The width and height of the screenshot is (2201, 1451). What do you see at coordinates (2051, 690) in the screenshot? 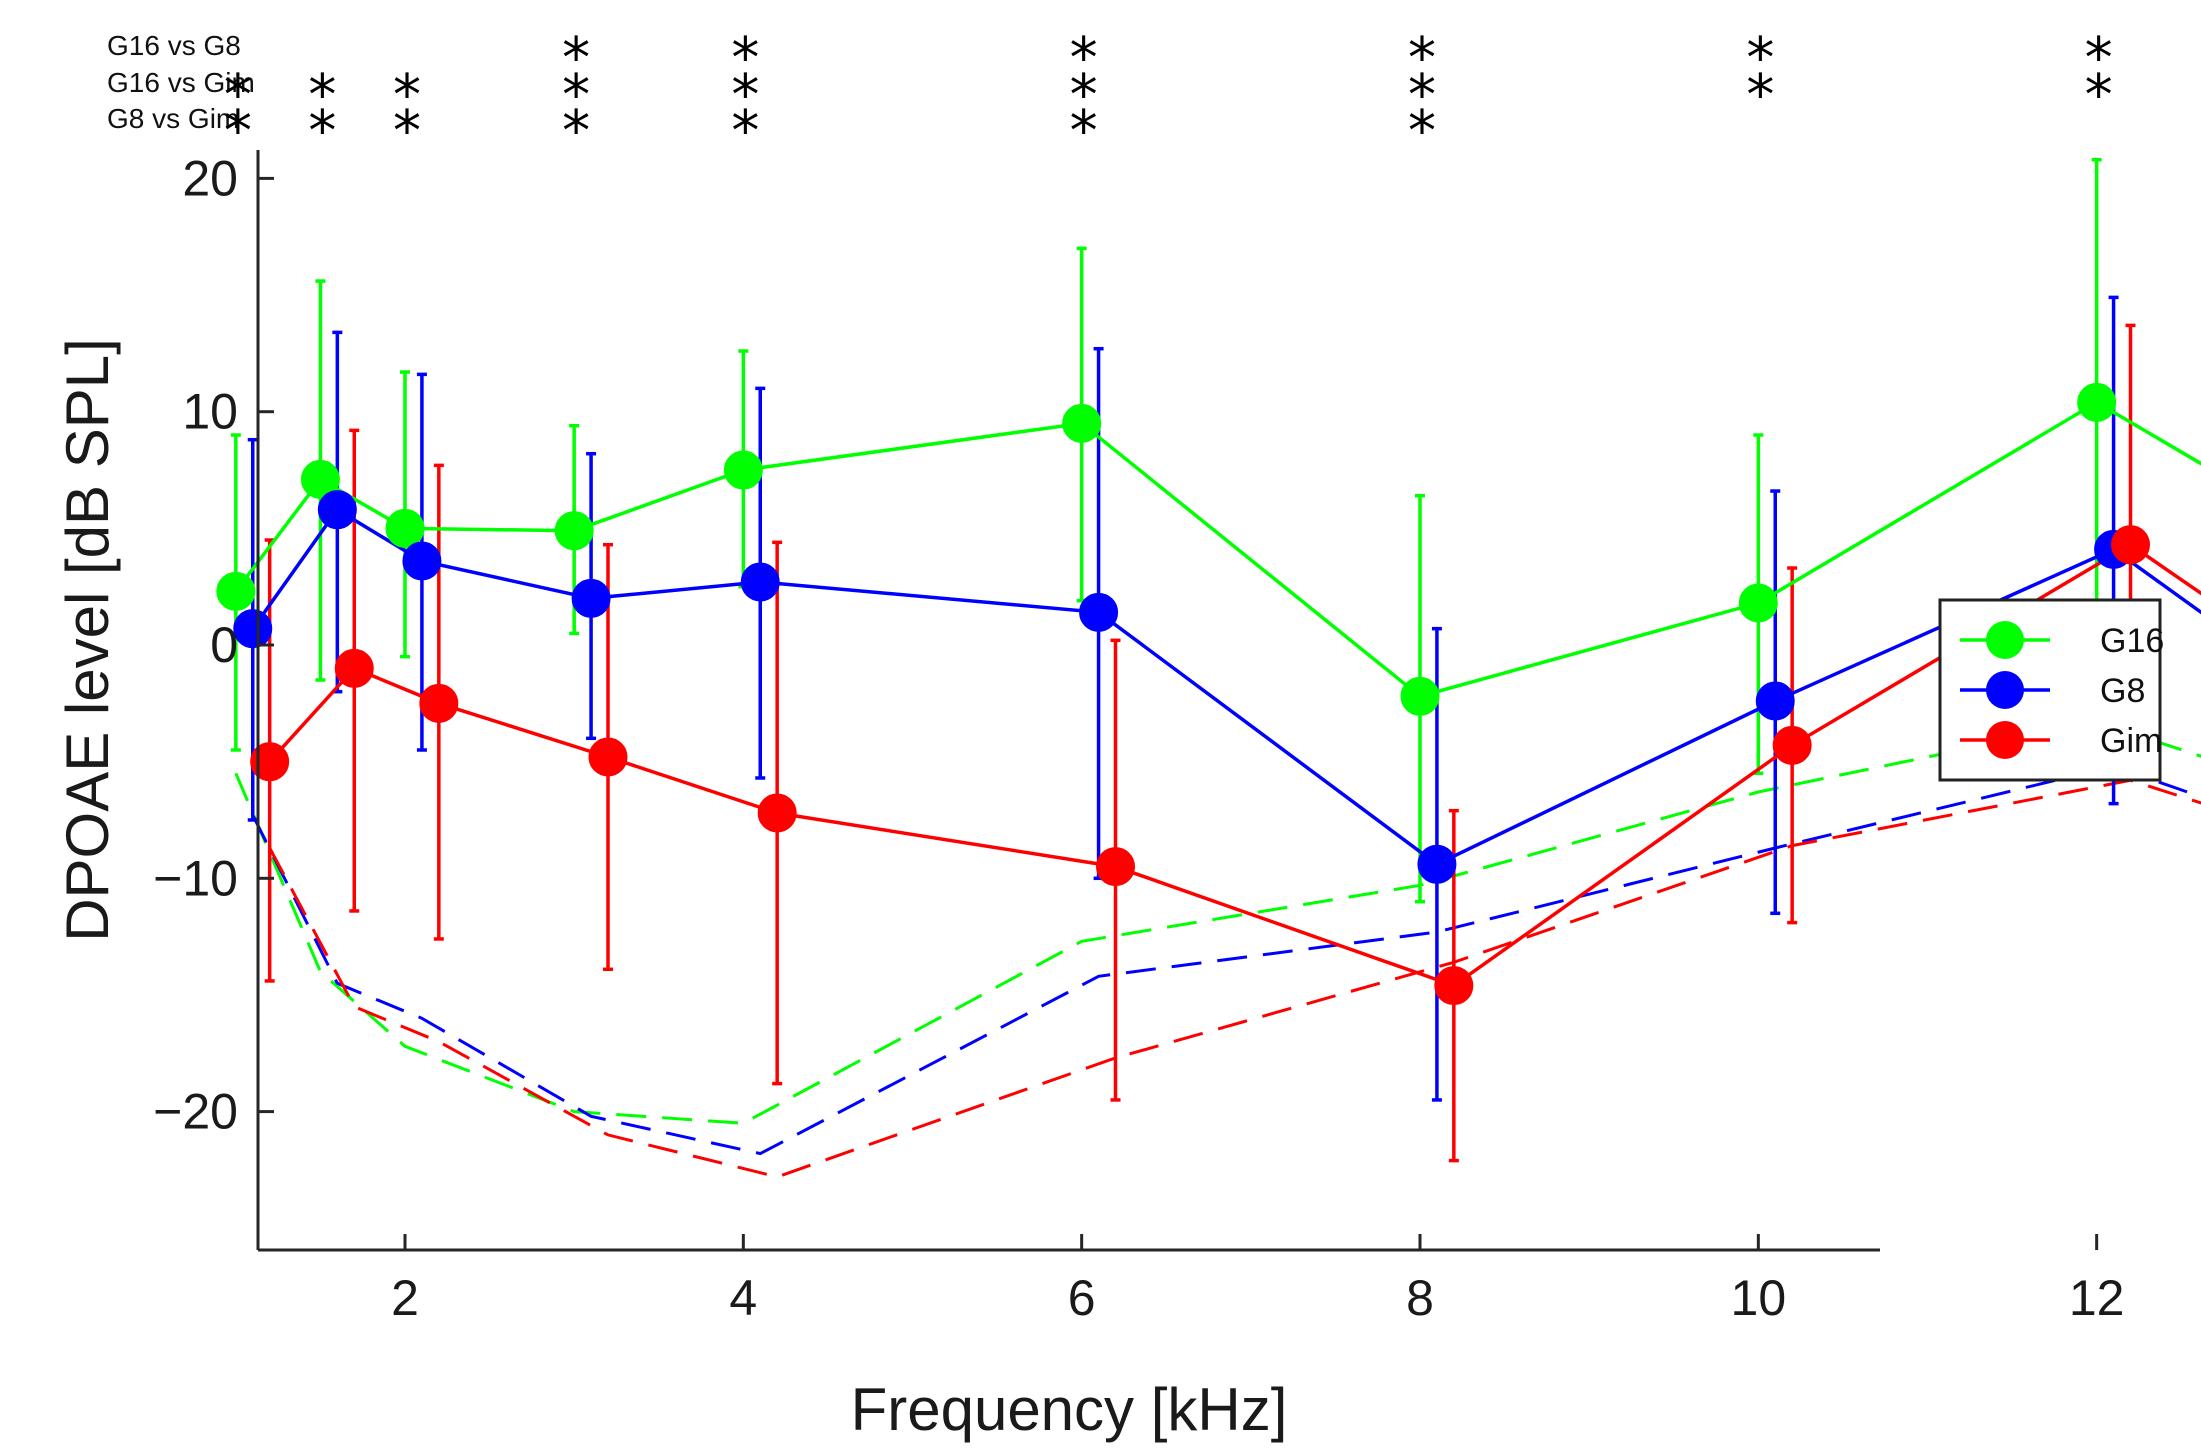
I see `legend: G16 G8 Gim` at bounding box center [2051, 690].